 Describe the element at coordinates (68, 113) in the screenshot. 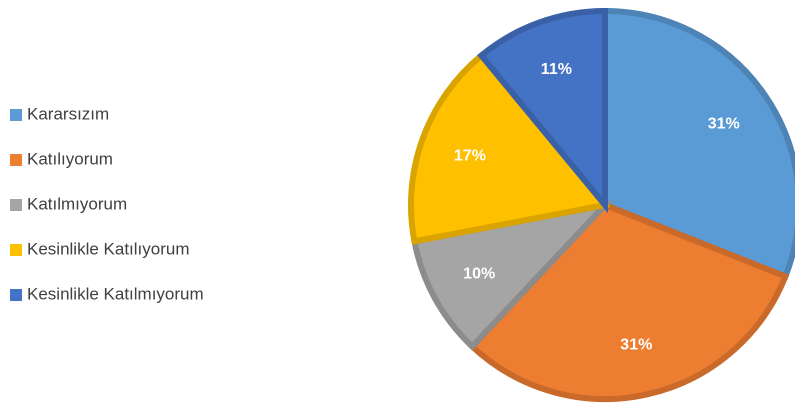

I see `legend-label: Kararsızım` at that location.